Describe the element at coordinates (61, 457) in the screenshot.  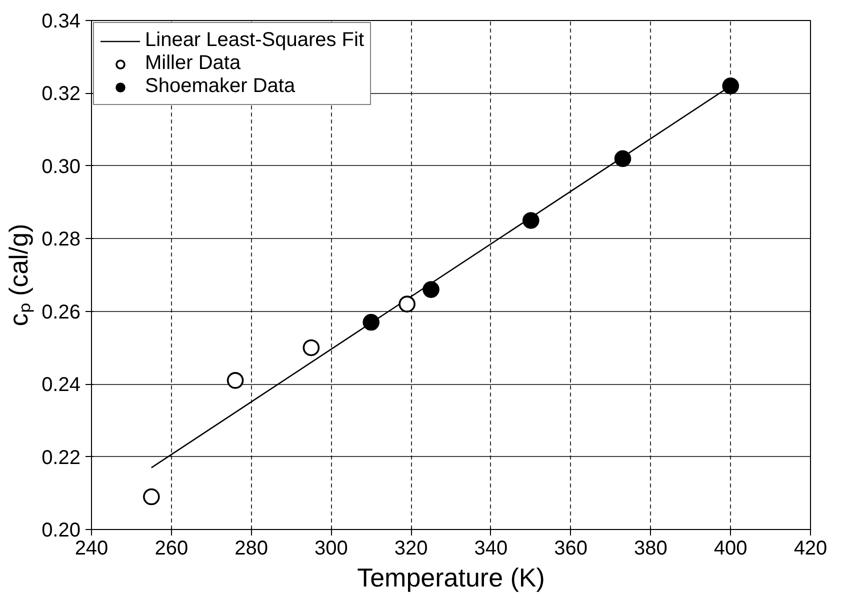
I see `y-tick-label: 0.22` at that location.